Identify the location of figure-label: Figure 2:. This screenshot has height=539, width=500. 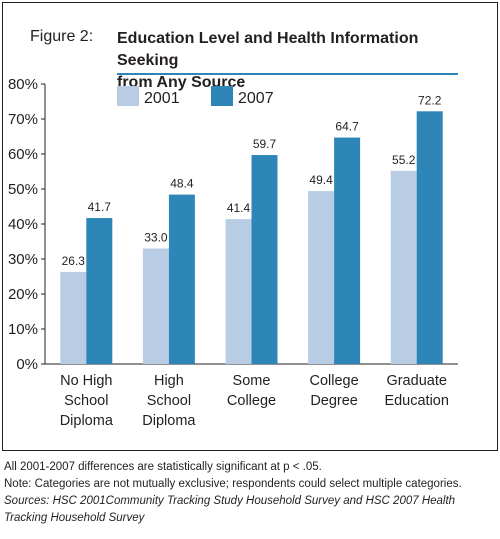
(62, 36).